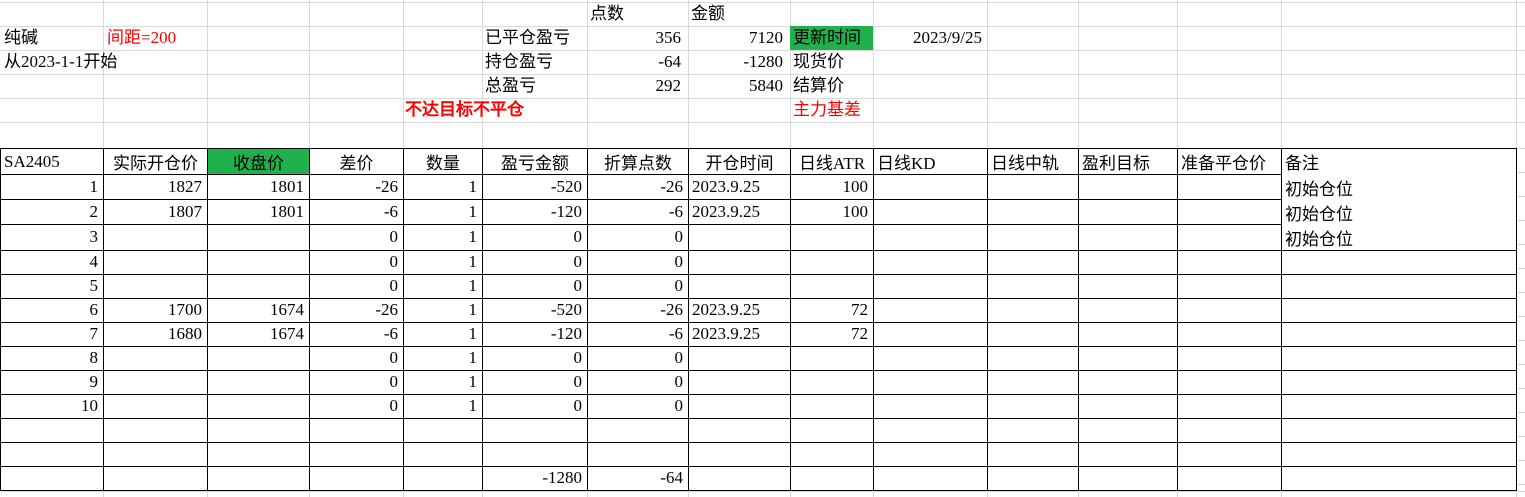 The height and width of the screenshot is (497, 1525). What do you see at coordinates (443, 382) in the screenshot?
I see `cell-r9-qty: 1` at bounding box center [443, 382].